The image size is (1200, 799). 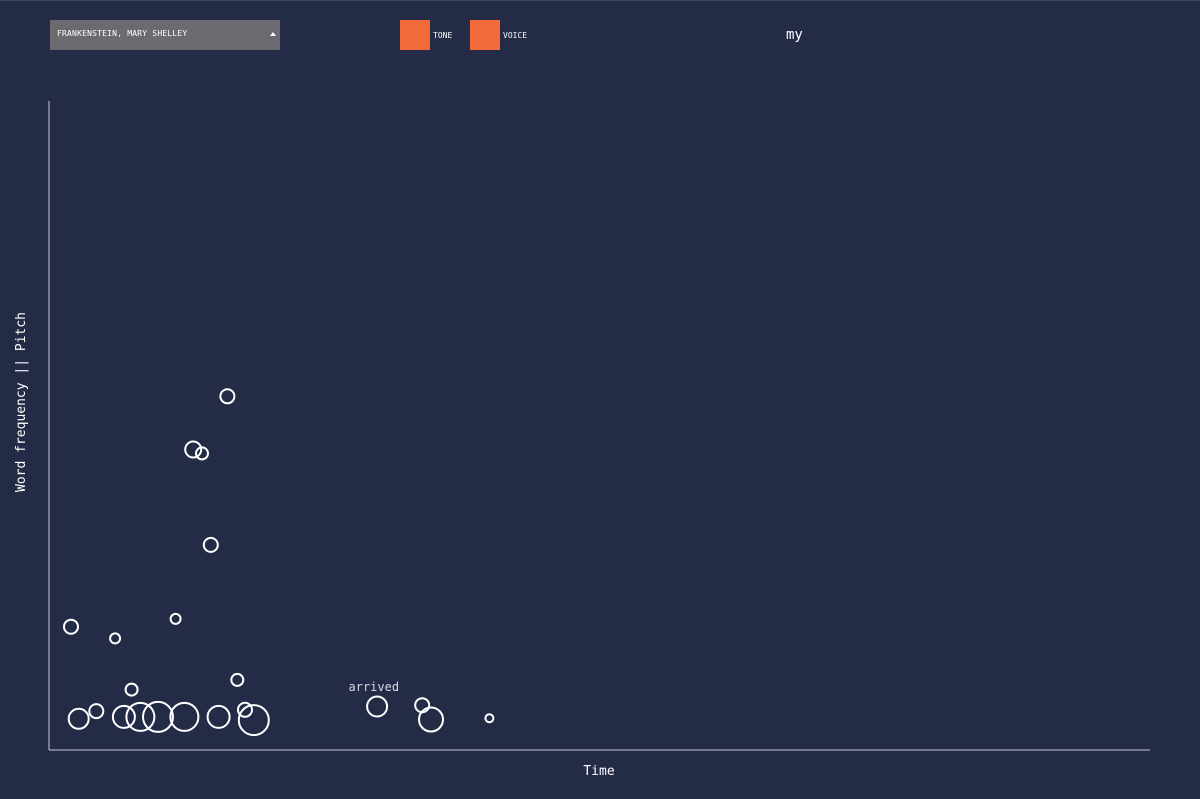 I want to click on voice-toggle: VOICE, so click(x=505, y=35).